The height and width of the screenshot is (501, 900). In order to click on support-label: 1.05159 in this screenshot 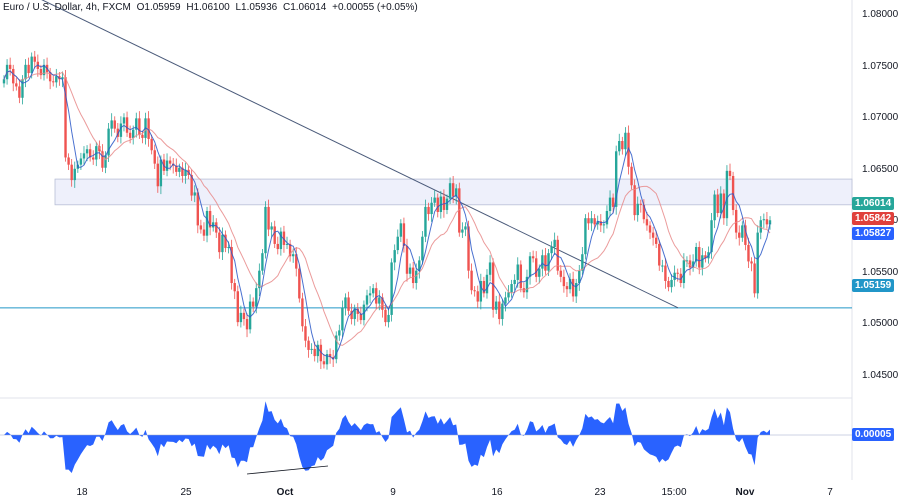, I will do `click(873, 285)`.